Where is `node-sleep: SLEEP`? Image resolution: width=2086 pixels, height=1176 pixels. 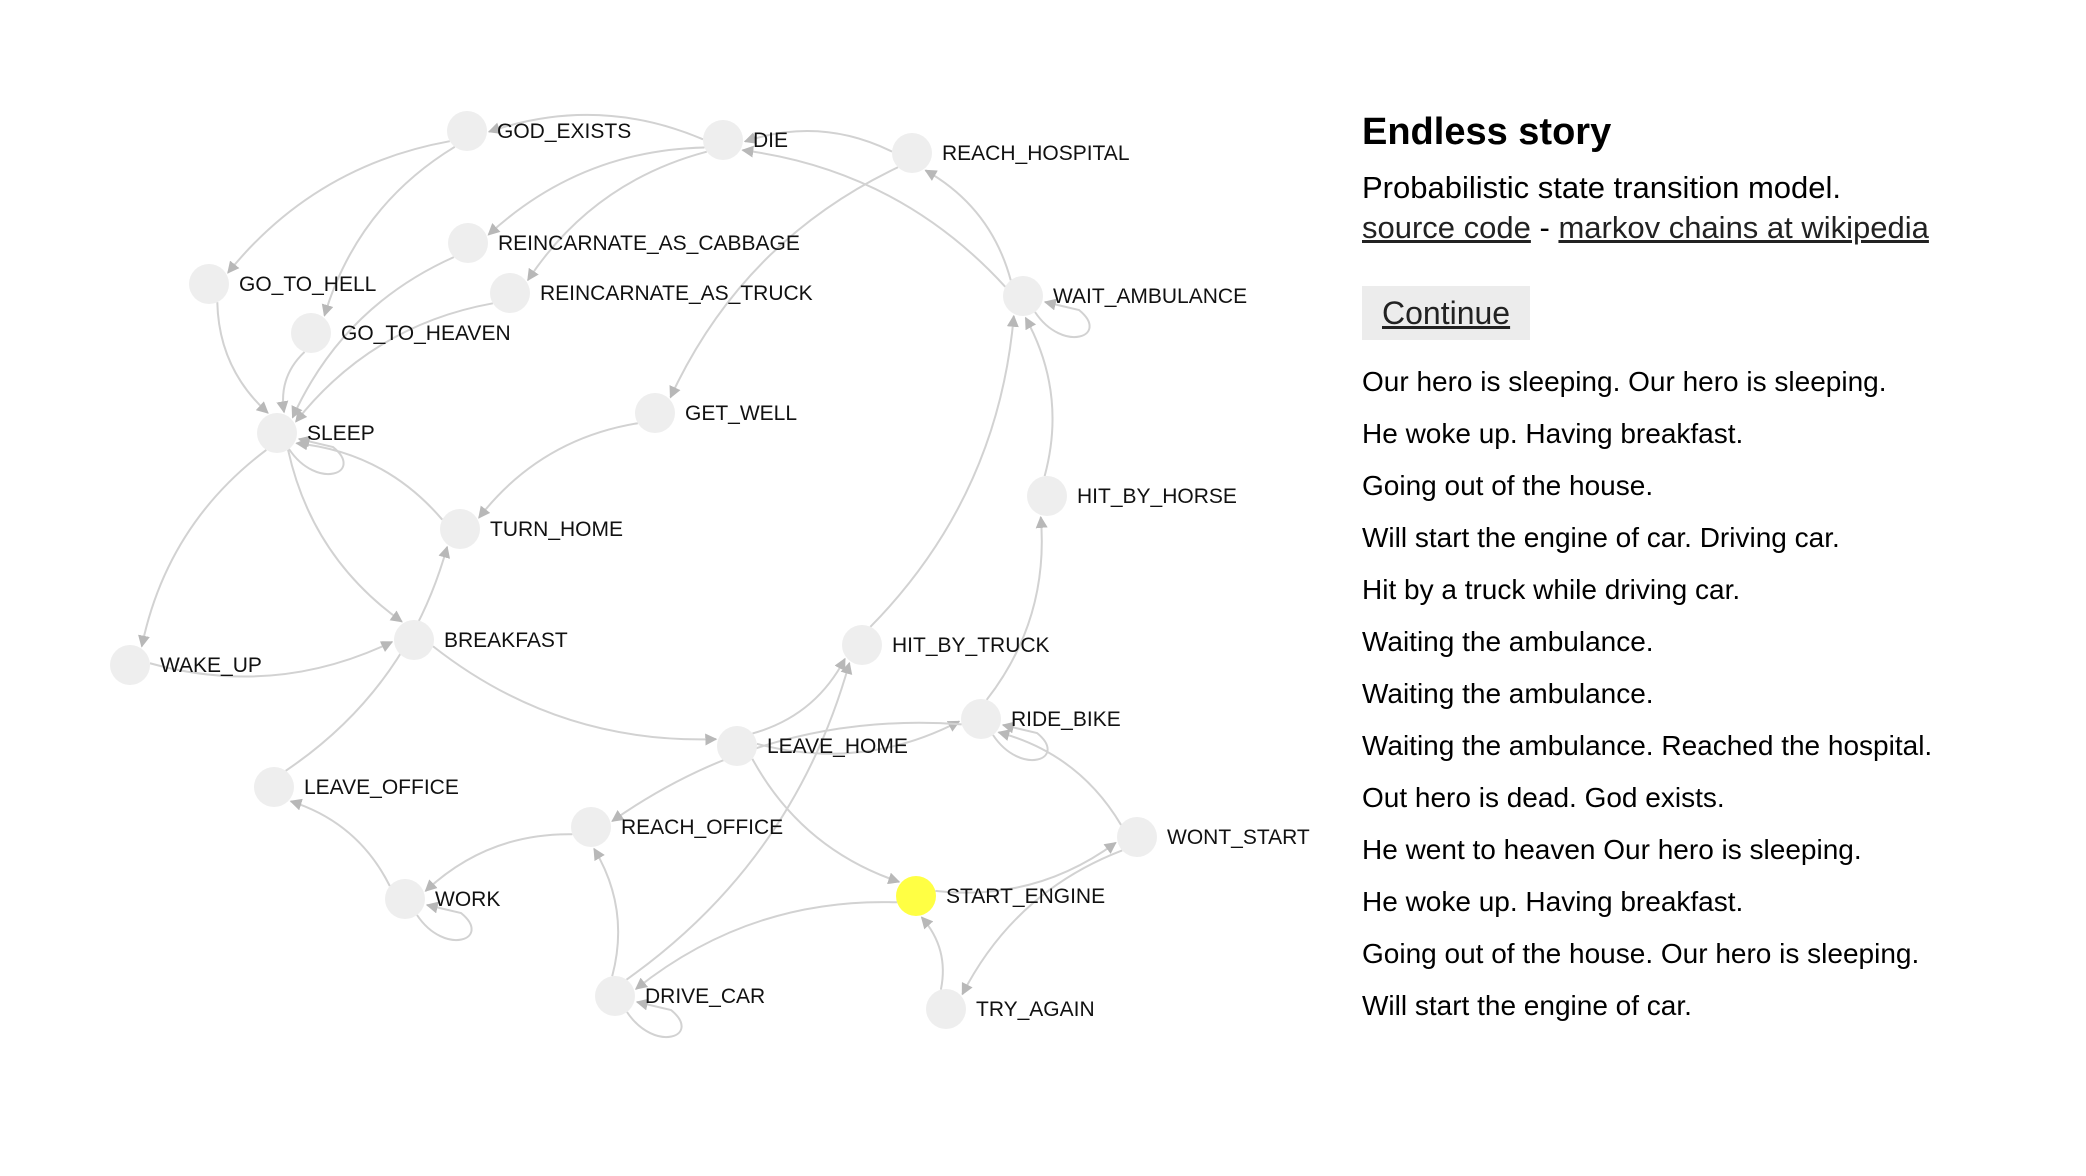
node-sleep: SLEEP is located at coordinates (316, 433).